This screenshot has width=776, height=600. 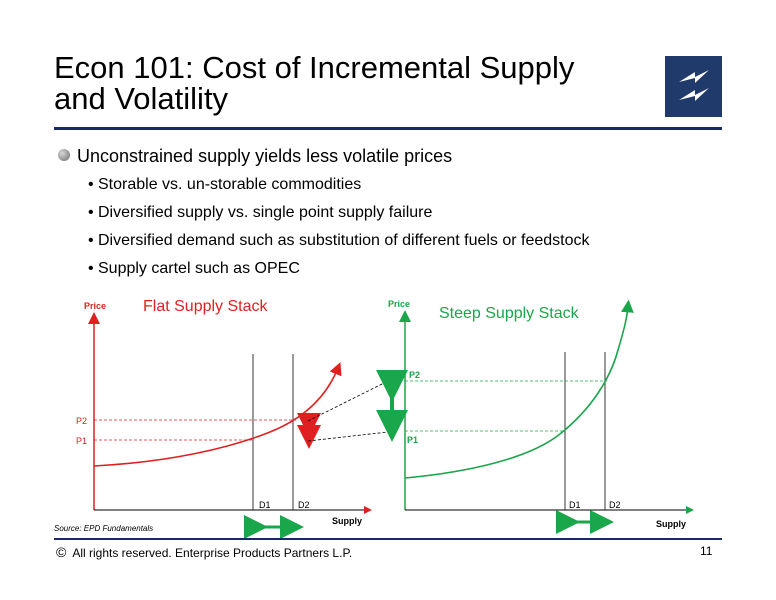 I want to click on source-note: Source: EPD Fundamentals, so click(x=104, y=528).